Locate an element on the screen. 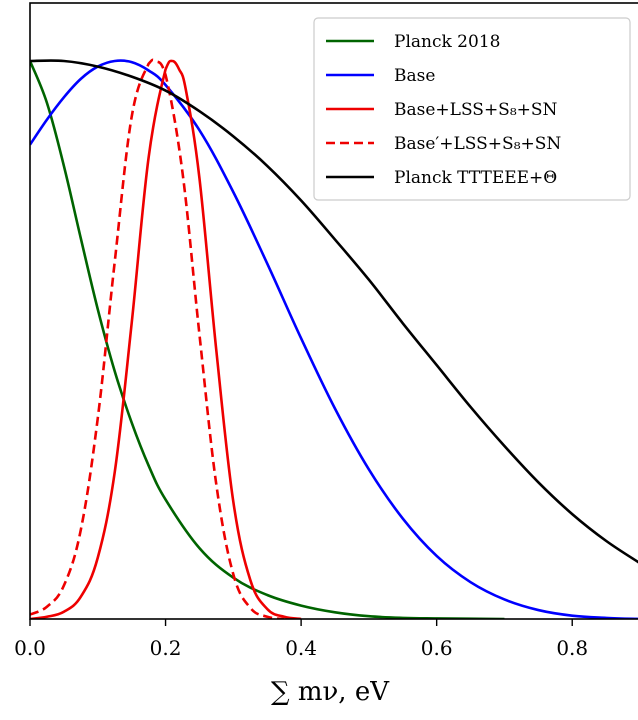 The image size is (638, 720). x-tick-label: 0.0 is located at coordinates (30, 648).